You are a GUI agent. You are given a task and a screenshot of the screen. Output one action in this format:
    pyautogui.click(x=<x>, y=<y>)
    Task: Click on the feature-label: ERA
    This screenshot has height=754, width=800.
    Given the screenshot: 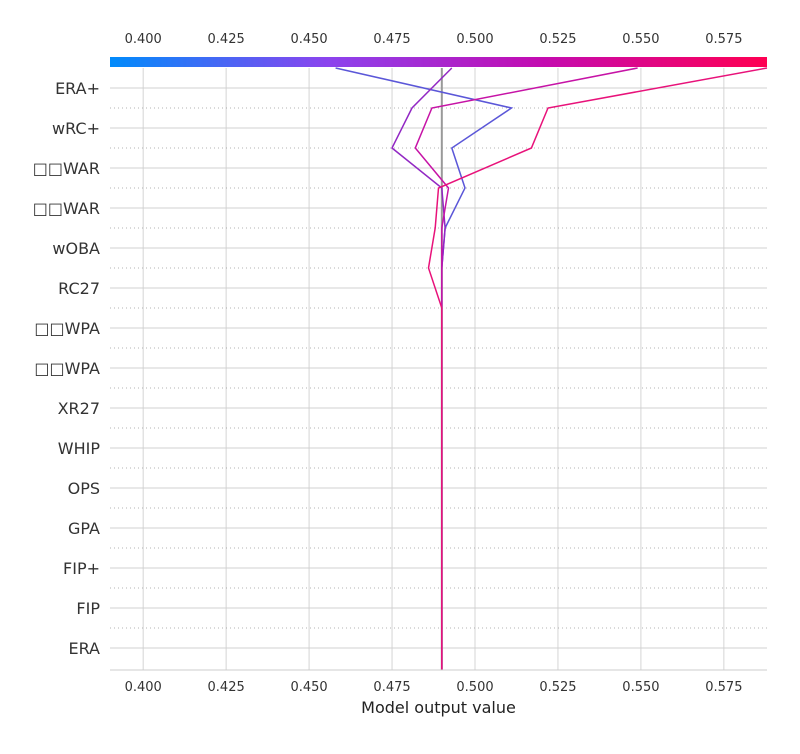 What is the action you would take?
    pyautogui.click(x=84, y=648)
    